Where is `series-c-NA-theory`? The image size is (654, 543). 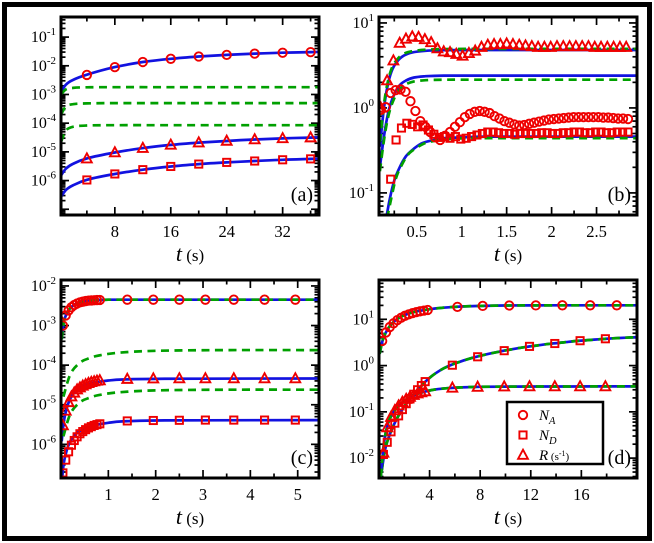
series-c-NA-theory is located at coordinates (190, 319).